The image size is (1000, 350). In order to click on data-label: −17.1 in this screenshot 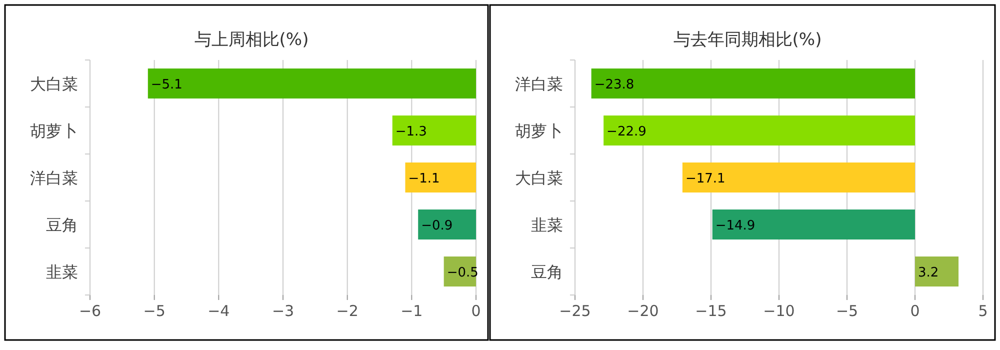, I will do `click(705, 179)`.